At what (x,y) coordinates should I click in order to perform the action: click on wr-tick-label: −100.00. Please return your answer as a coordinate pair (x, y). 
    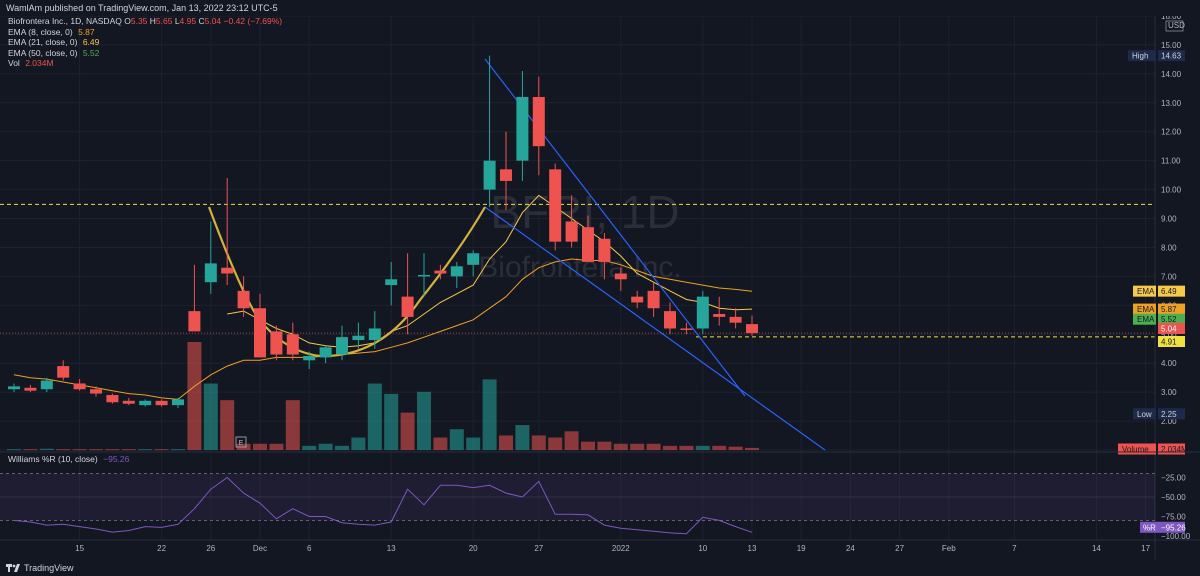
    Looking at the image, I should click on (1176, 536).